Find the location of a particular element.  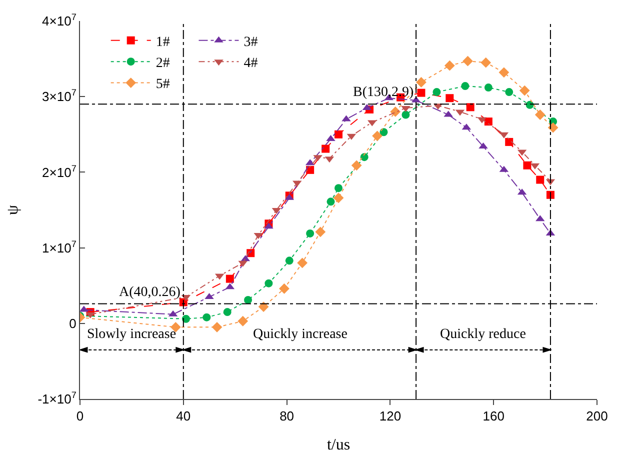

y-tick-label: 4×10$^{7}$ is located at coordinates (59, 20).